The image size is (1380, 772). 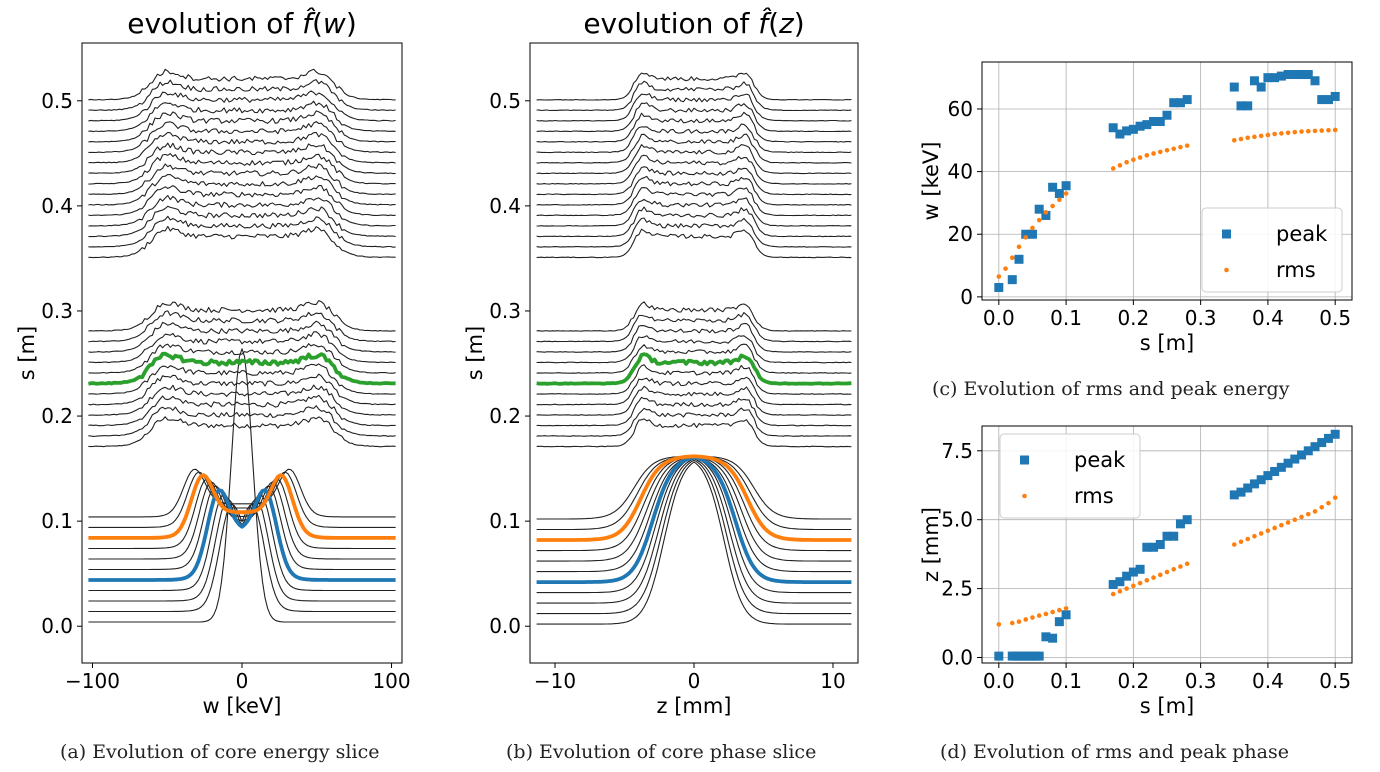 What do you see at coordinates (1167, 706) in the screenshot?
I see `x-axis-label-d: s [m]` at bounding box center [1167, 706].